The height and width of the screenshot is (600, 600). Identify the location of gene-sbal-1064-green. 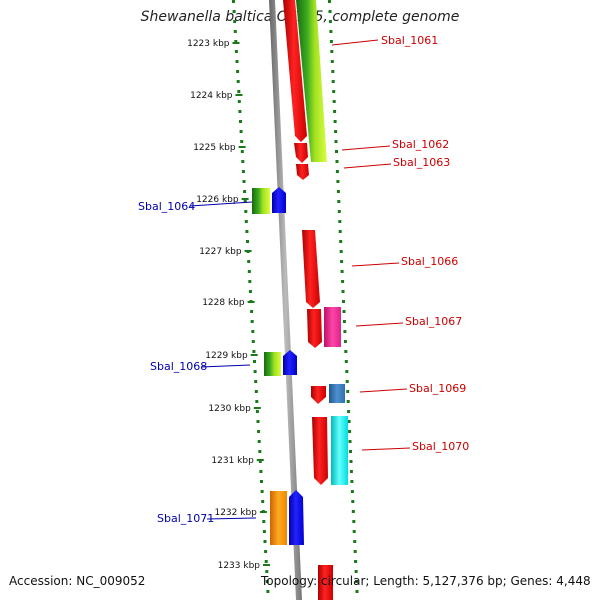
(261, 201).